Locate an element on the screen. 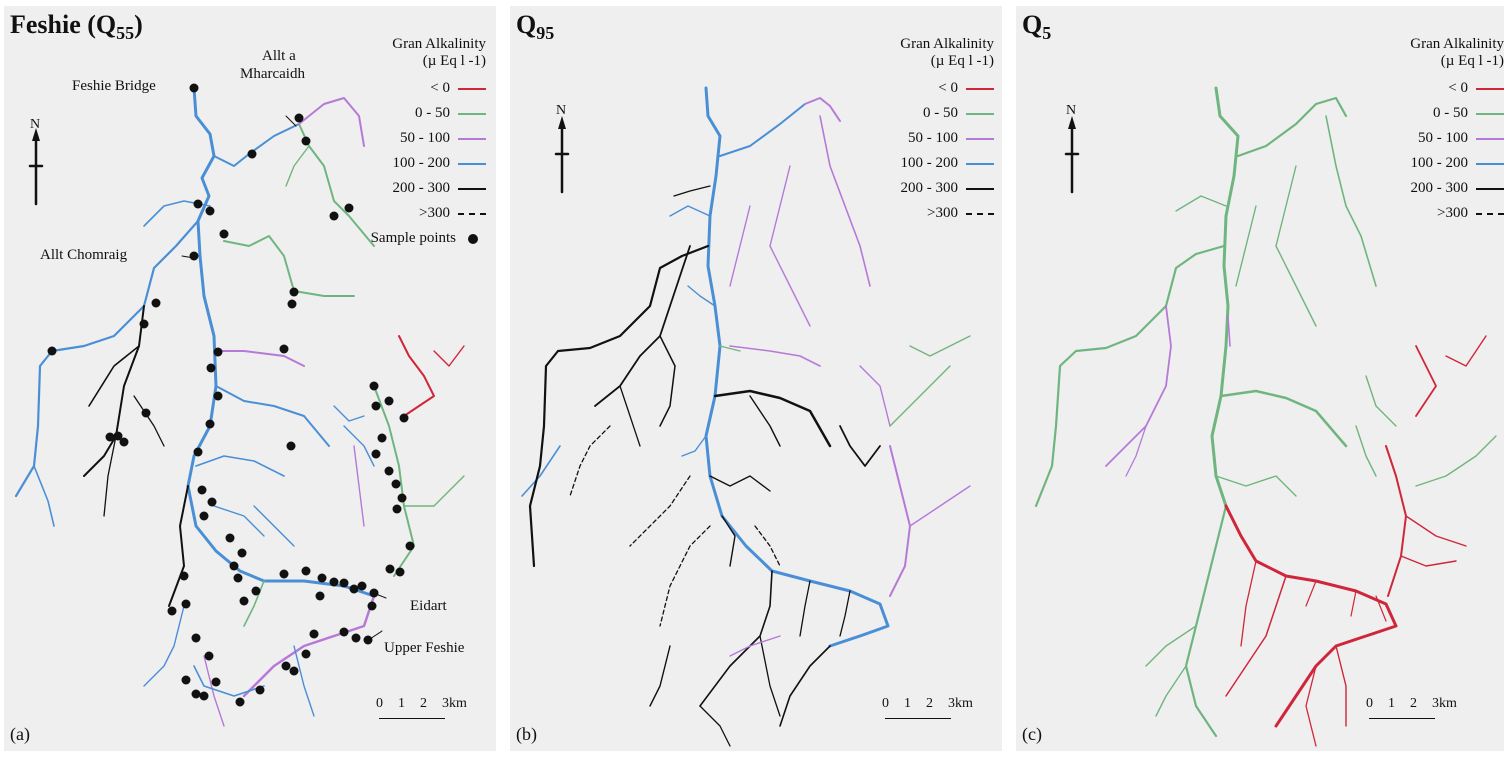  label-leaders is located at coordinates (284, 377).